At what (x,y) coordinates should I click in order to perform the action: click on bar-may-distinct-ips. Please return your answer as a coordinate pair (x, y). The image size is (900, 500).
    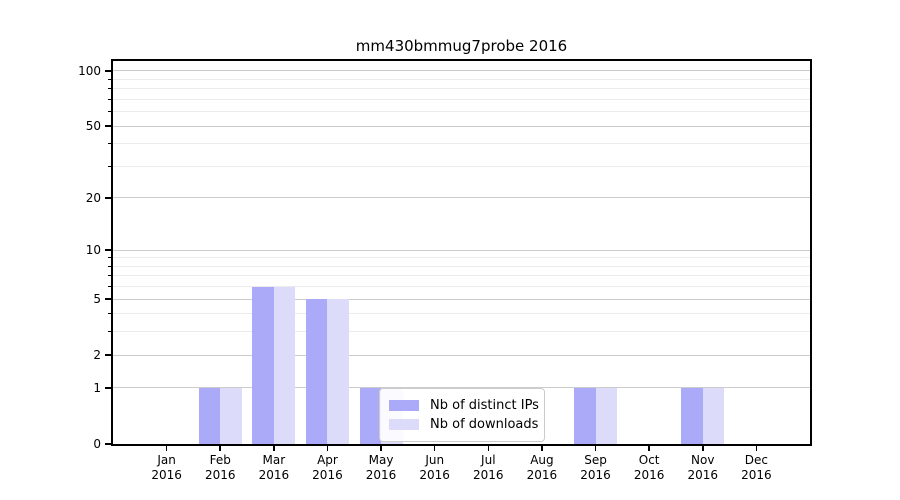
    Looking at the image, I should click on (370, 415).